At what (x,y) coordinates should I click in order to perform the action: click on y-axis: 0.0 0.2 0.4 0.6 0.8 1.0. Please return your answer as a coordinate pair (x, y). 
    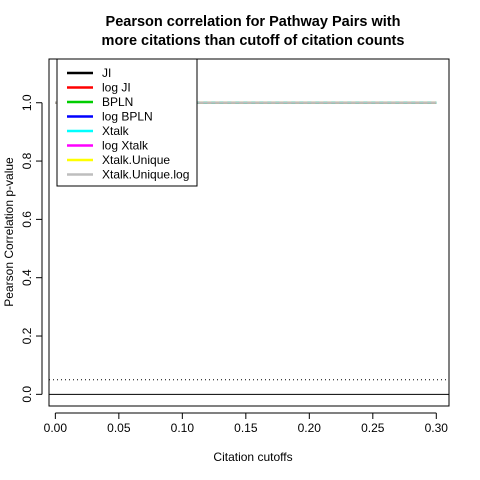
    Looking at the image, I should click on (31, 248).